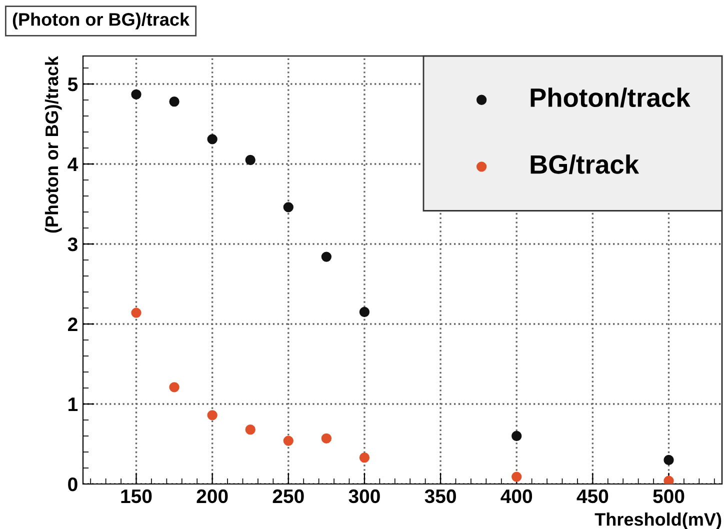 The height and width of the screenshot is (529, 724). What do you see at coordinates (73, 85) in the screenshot?
I see `y-tick-label: 5` at bounding box center [73, 85].